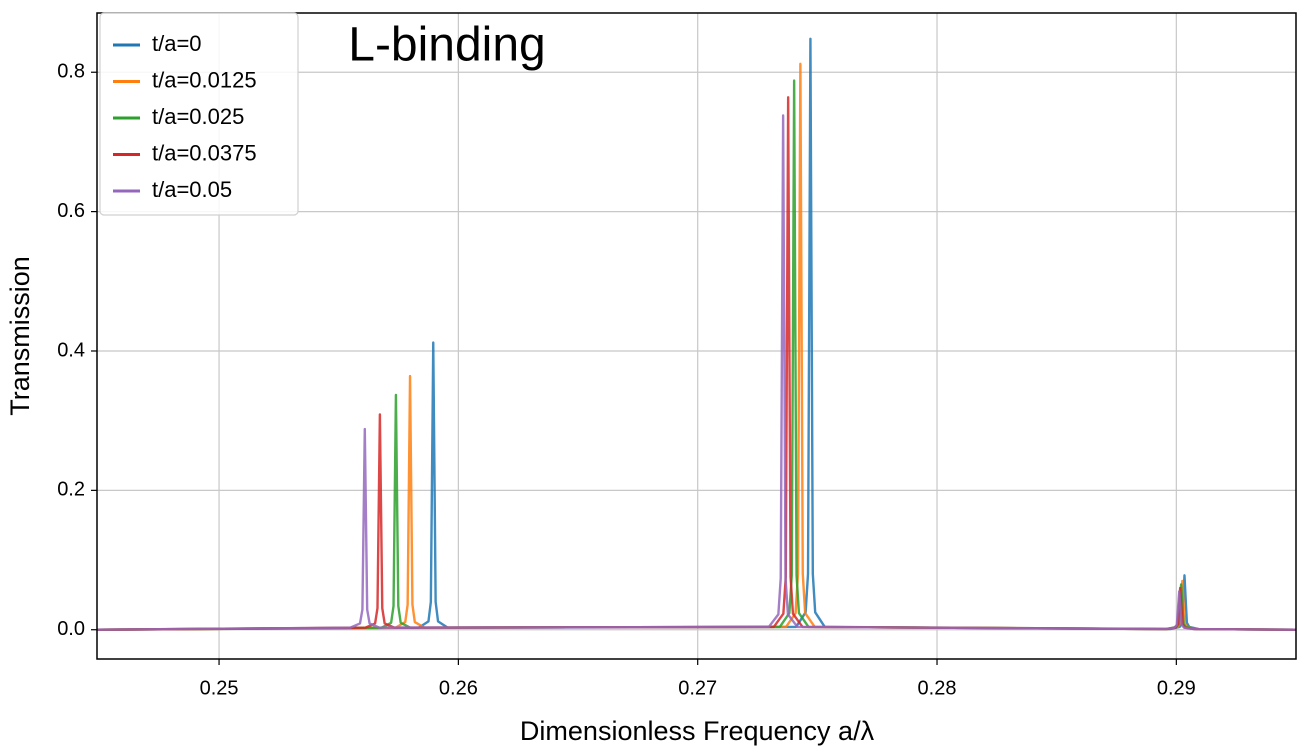 The image size is (1304, 754). What do you see at coordinates (458, 688) in the screenshot?
I see `x-tick-label: 0.26` at bounding box center [458, 688].